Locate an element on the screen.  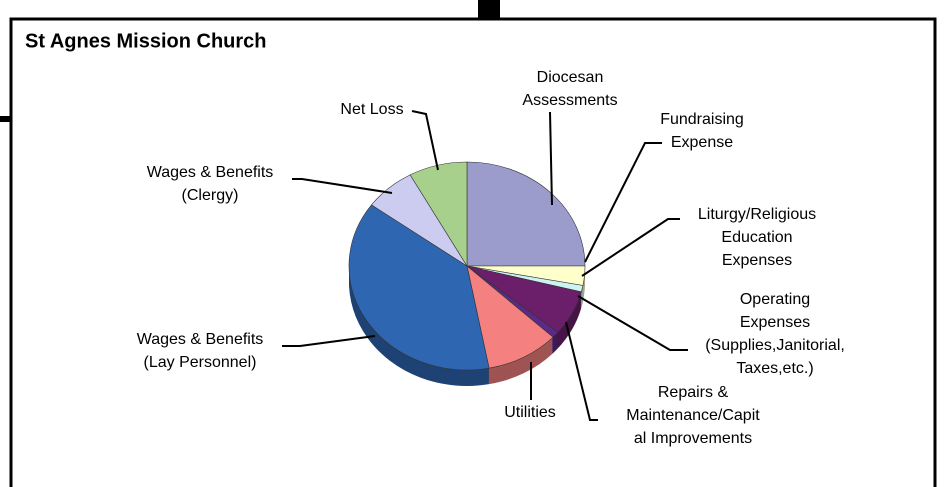
slice-label: al Improvements is located at coordinates (693, 438).